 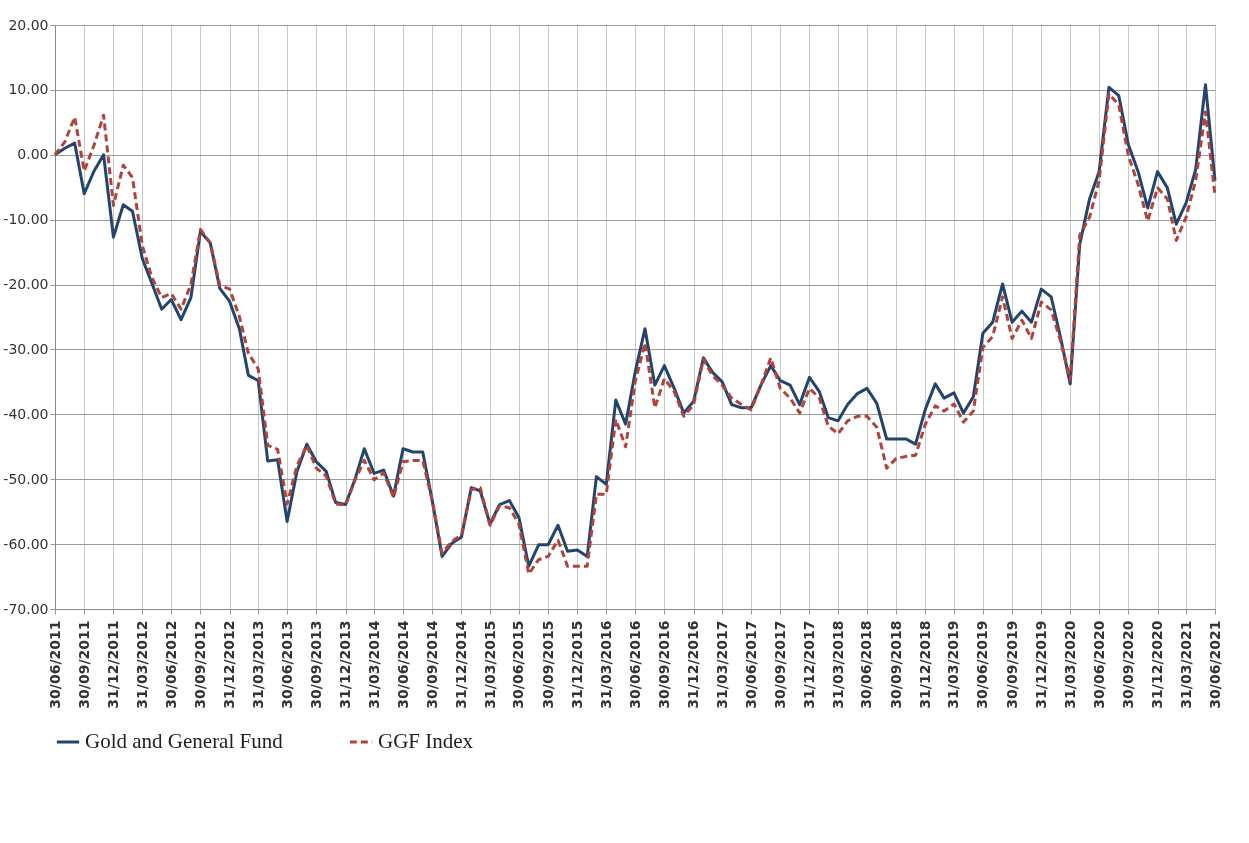 What do you see at coordinates (170, 664) in the screenshot?
I see `x-tick-label: 30/06/2012` at bounding box center [170, 664].